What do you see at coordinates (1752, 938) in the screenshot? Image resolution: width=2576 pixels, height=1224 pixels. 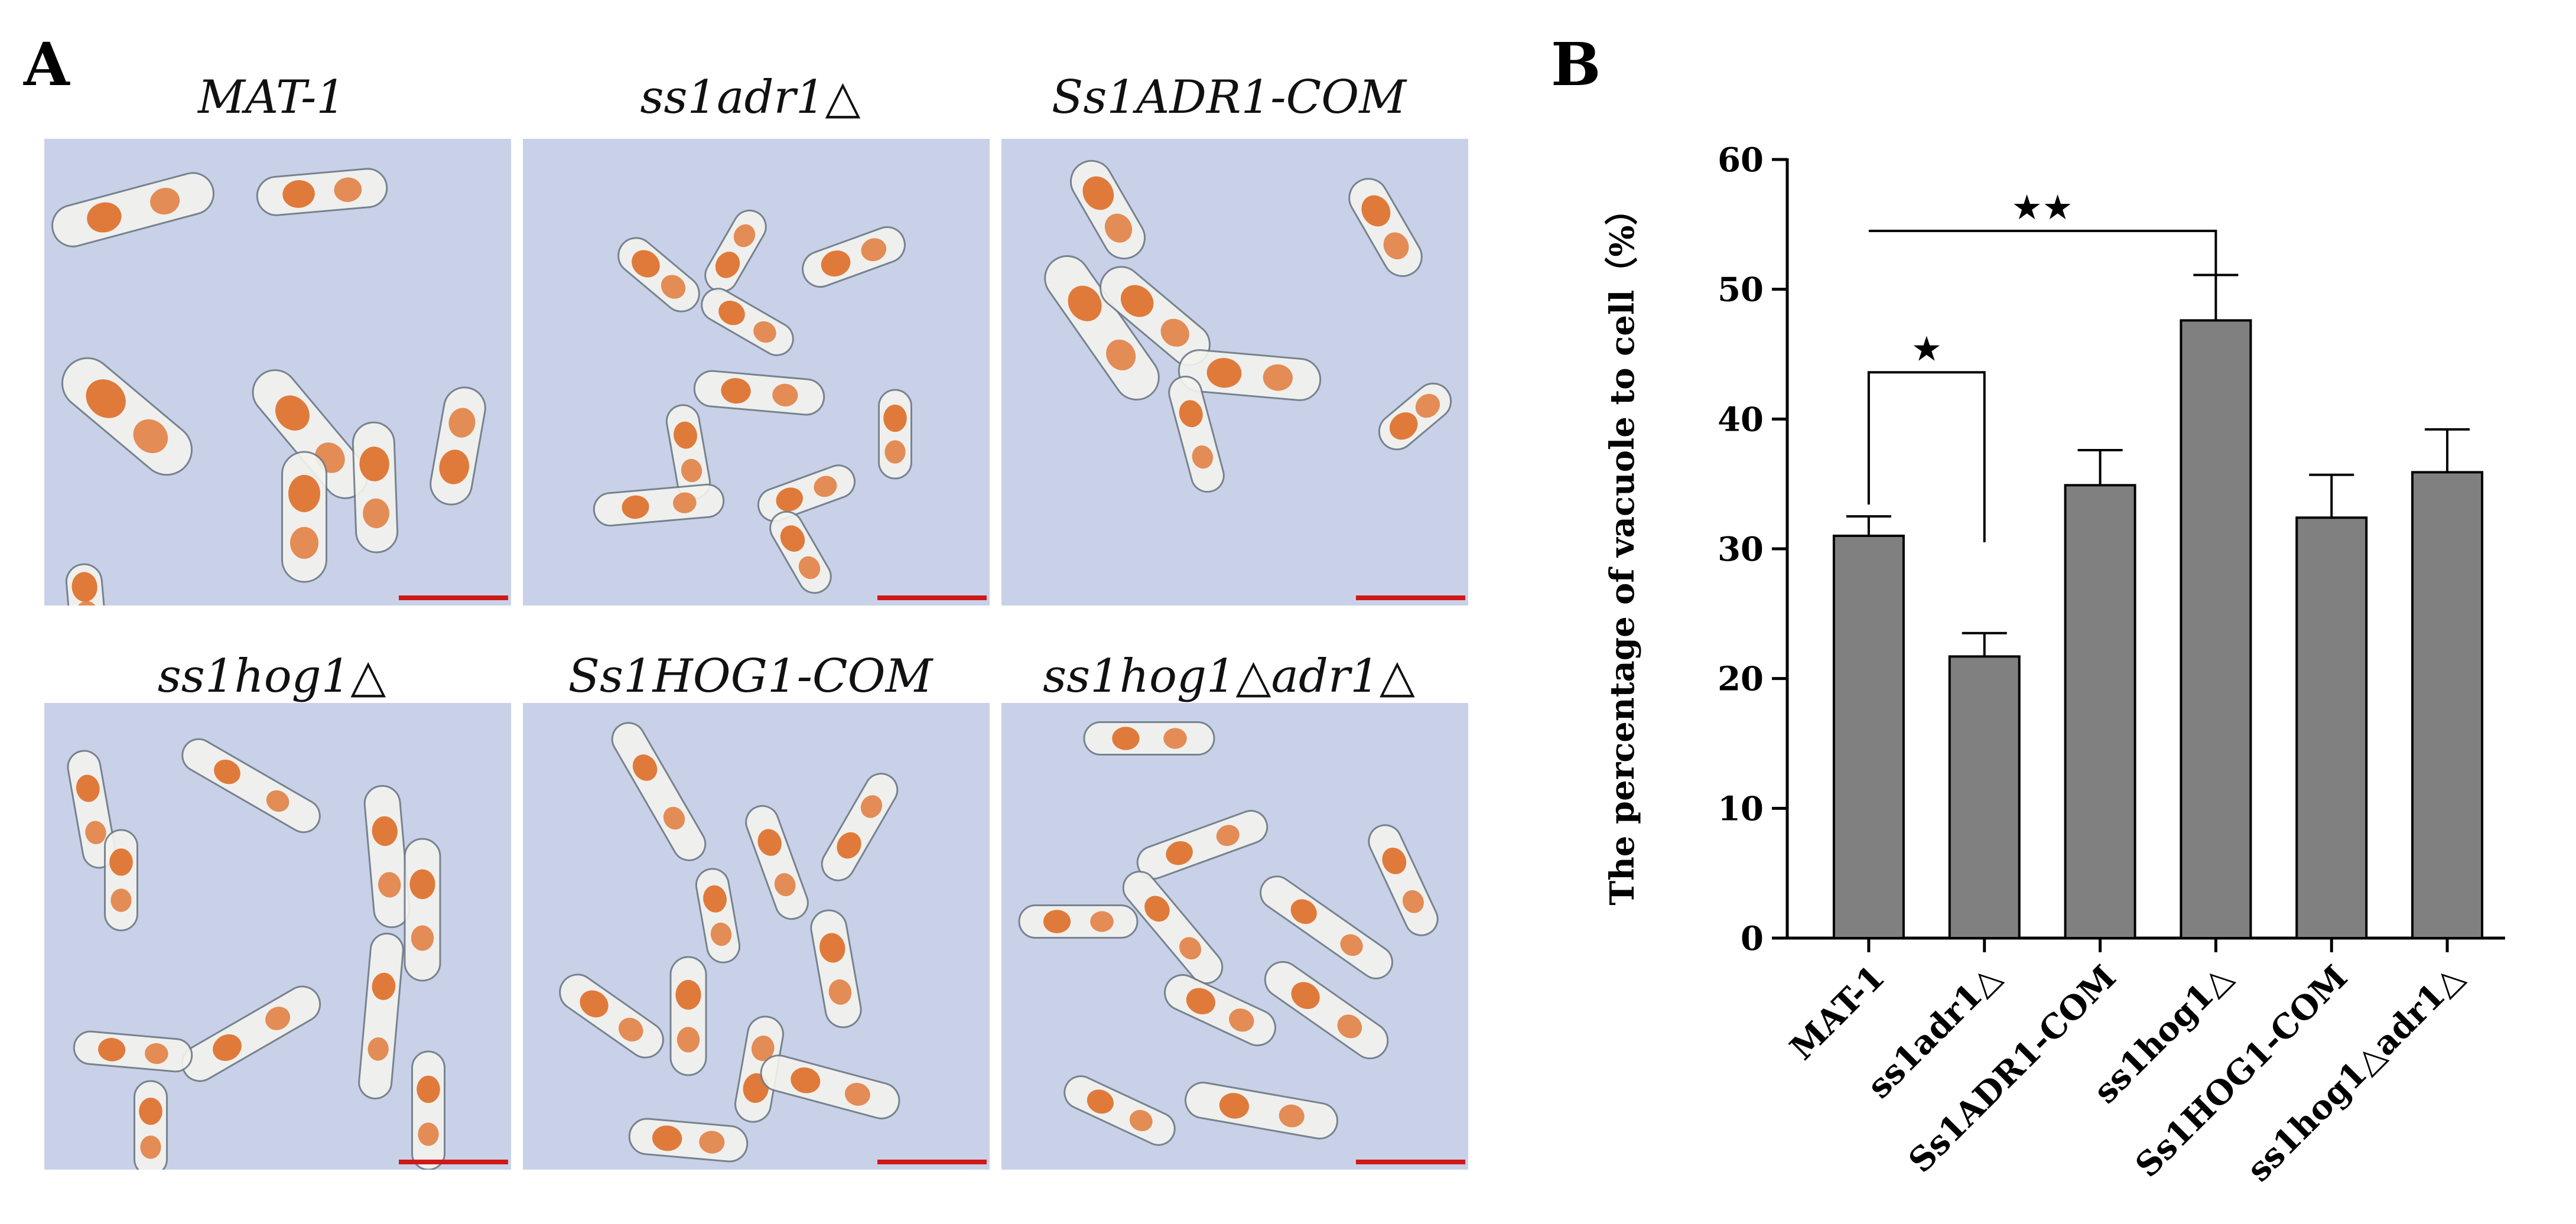 I see `y-tick-label: 0` at bounding box center [1752, 938].